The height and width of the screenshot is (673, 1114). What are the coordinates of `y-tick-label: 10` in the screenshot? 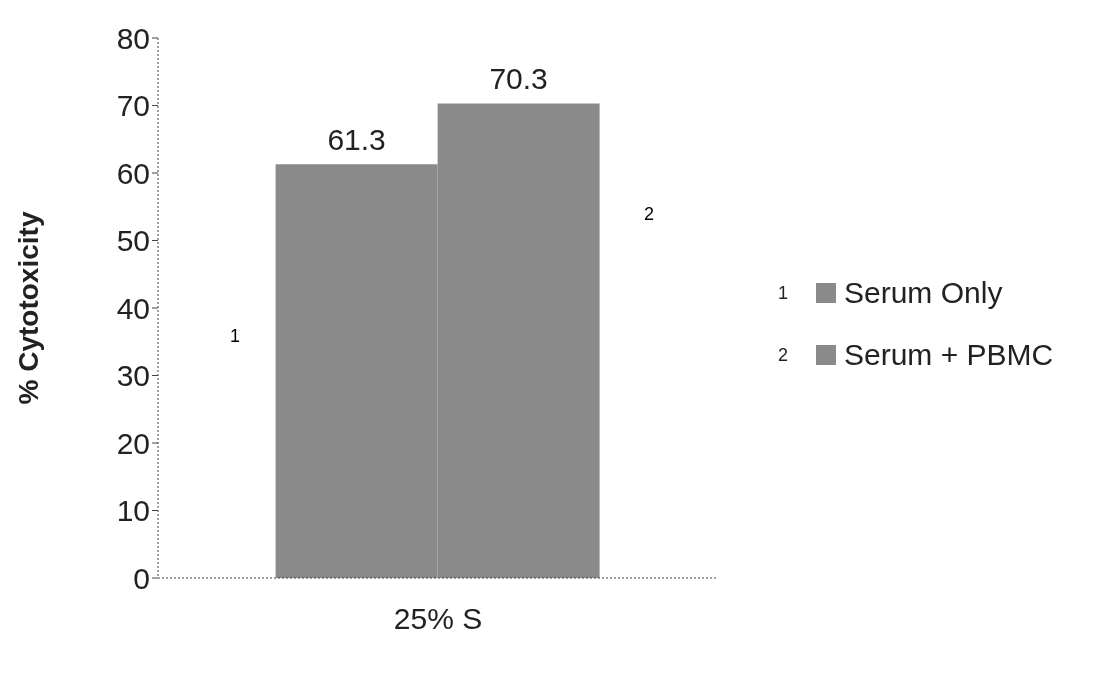 It's located at (133, 511).